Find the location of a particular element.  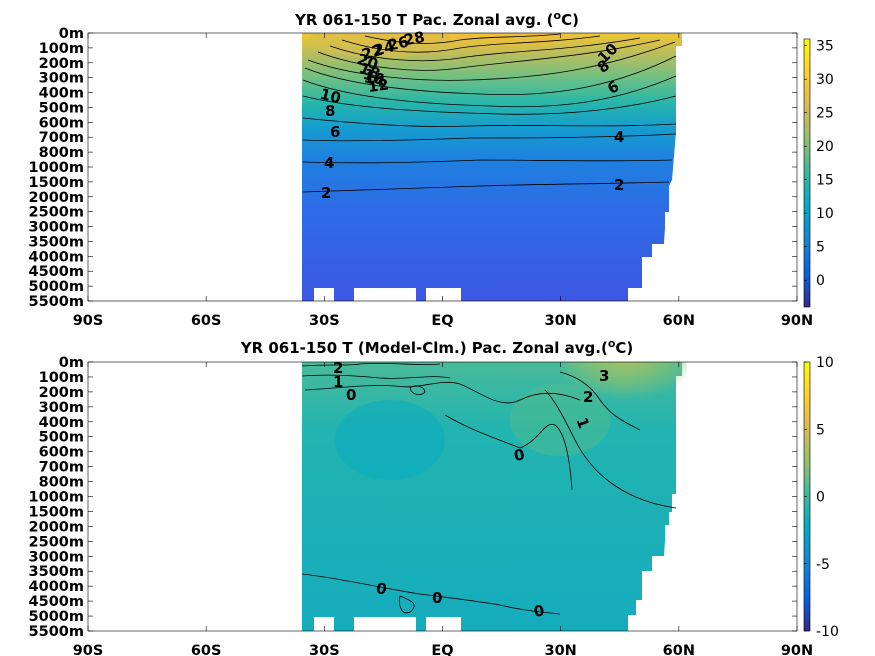

contour-label: 1 is located at coordinates (338, 382).